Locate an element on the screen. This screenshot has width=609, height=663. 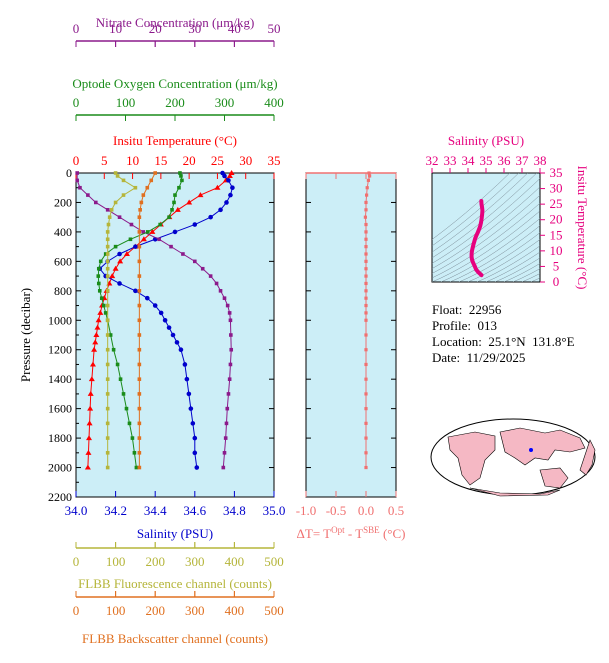
ts-temperature-tick-label: 5 is located at coordinates (556, 265).